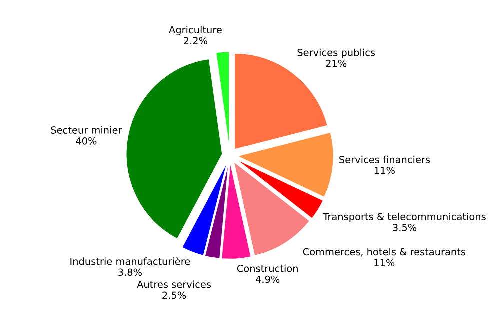 This screenshot has height=331, width=500. What do you see at coordinates (337, 53) in the screenshot?
I see `slice-label: Services publics` at bounding box center [337, 53].